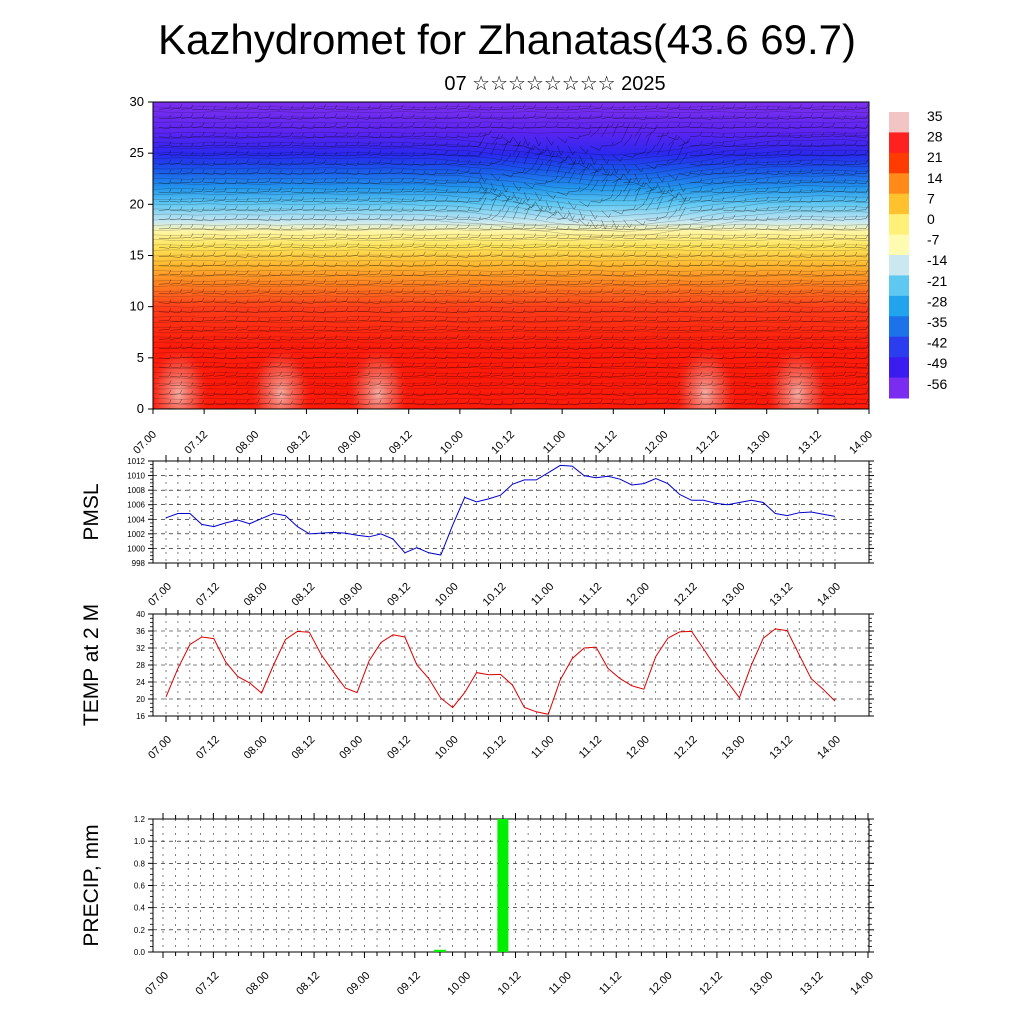 This screenshot has width=1024, height=1024. What do you see at coordinates (137, 306) in the screenshot?
I see `height-tick-label: 10` at bounding box center [137, 306].